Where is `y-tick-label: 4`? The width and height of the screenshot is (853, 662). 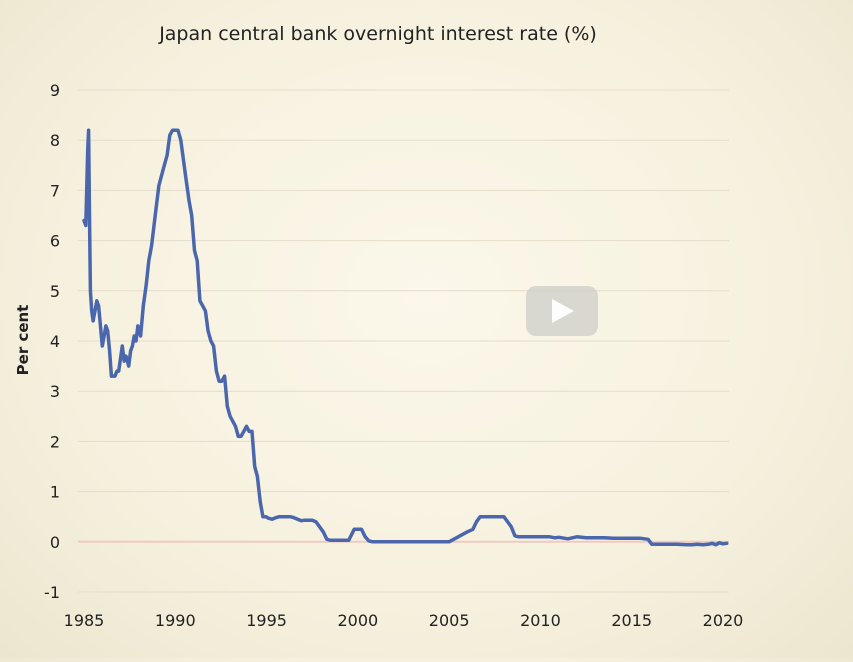 y-tick-label: 4 is located at coordinates (55, 341).